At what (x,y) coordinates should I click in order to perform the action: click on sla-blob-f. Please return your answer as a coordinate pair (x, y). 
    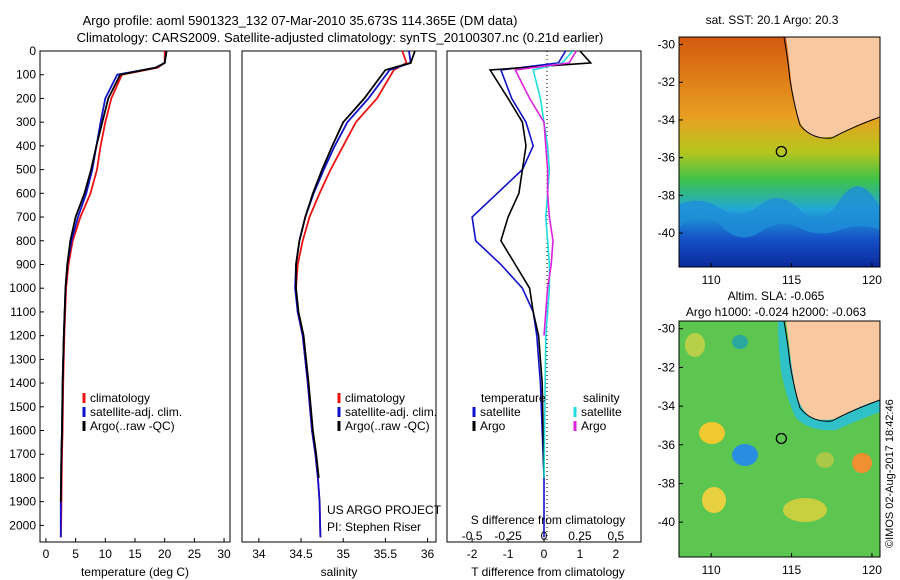
    Looking at the image, I should click on (862, 463).